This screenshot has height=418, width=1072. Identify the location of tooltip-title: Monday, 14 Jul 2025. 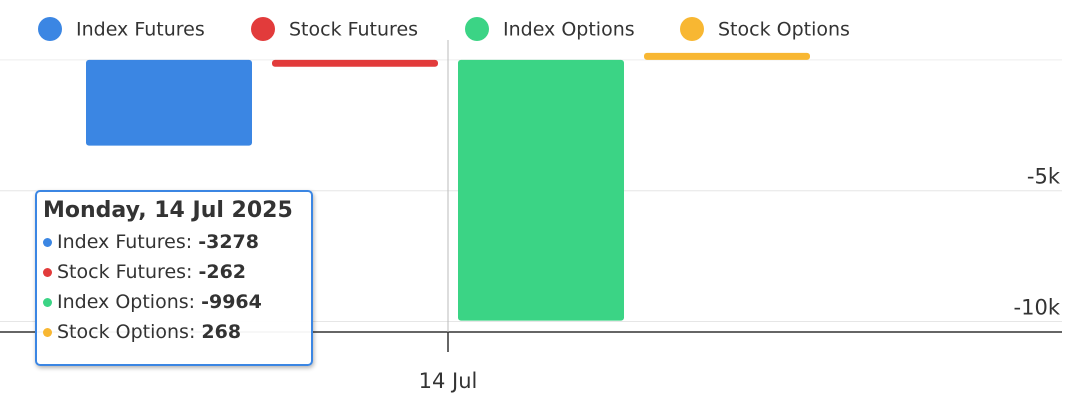
(168, 210).